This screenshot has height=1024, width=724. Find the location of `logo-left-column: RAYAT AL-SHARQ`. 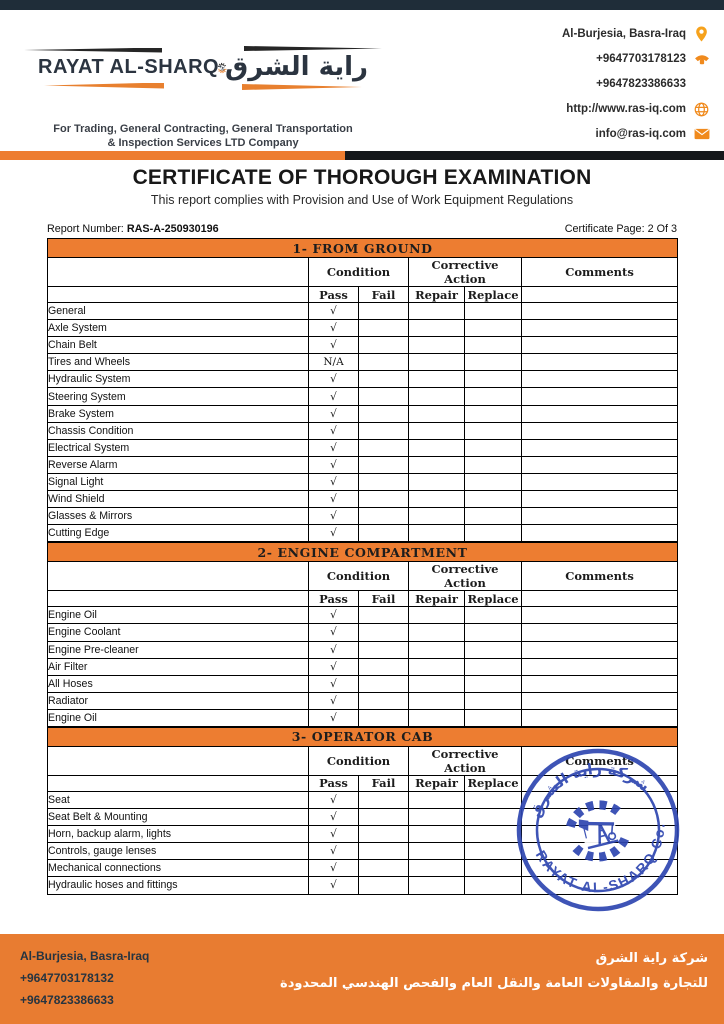

logo-left-column: RAYAT AL-SHARQ is located at coordinates (122, 68).